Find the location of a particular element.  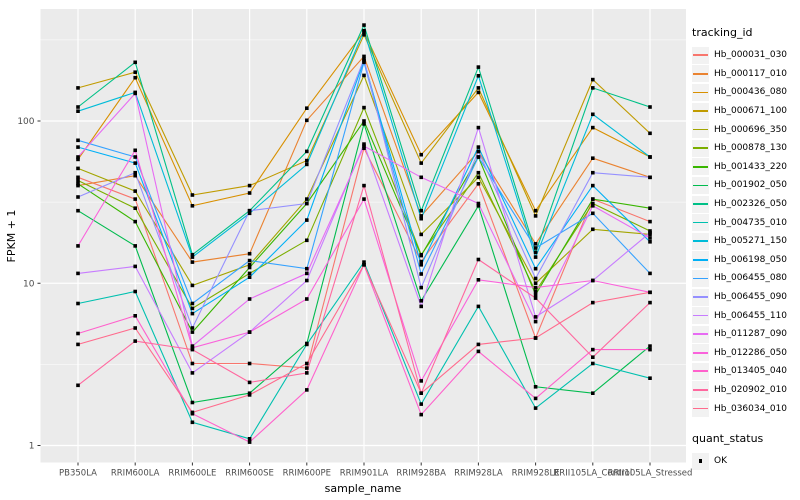

legend-row: Hb_013405_040 is located at coordinates (746, 371).